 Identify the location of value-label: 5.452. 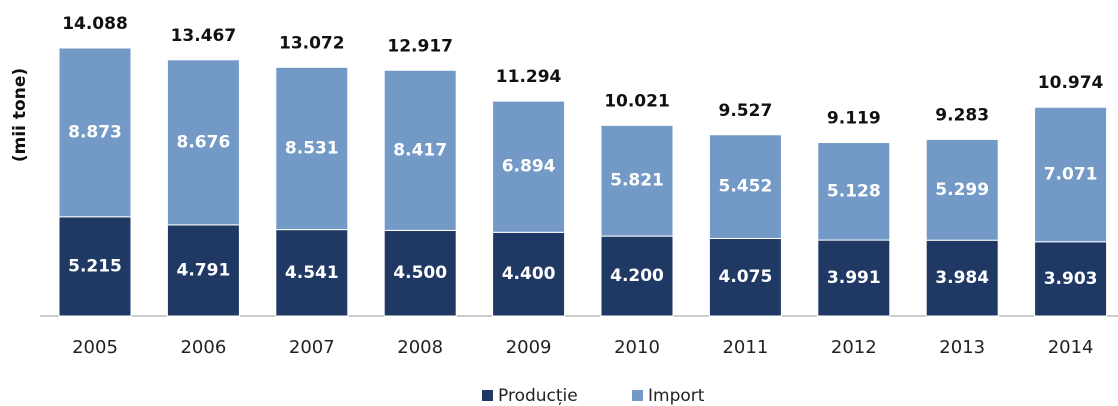
(746, 187).